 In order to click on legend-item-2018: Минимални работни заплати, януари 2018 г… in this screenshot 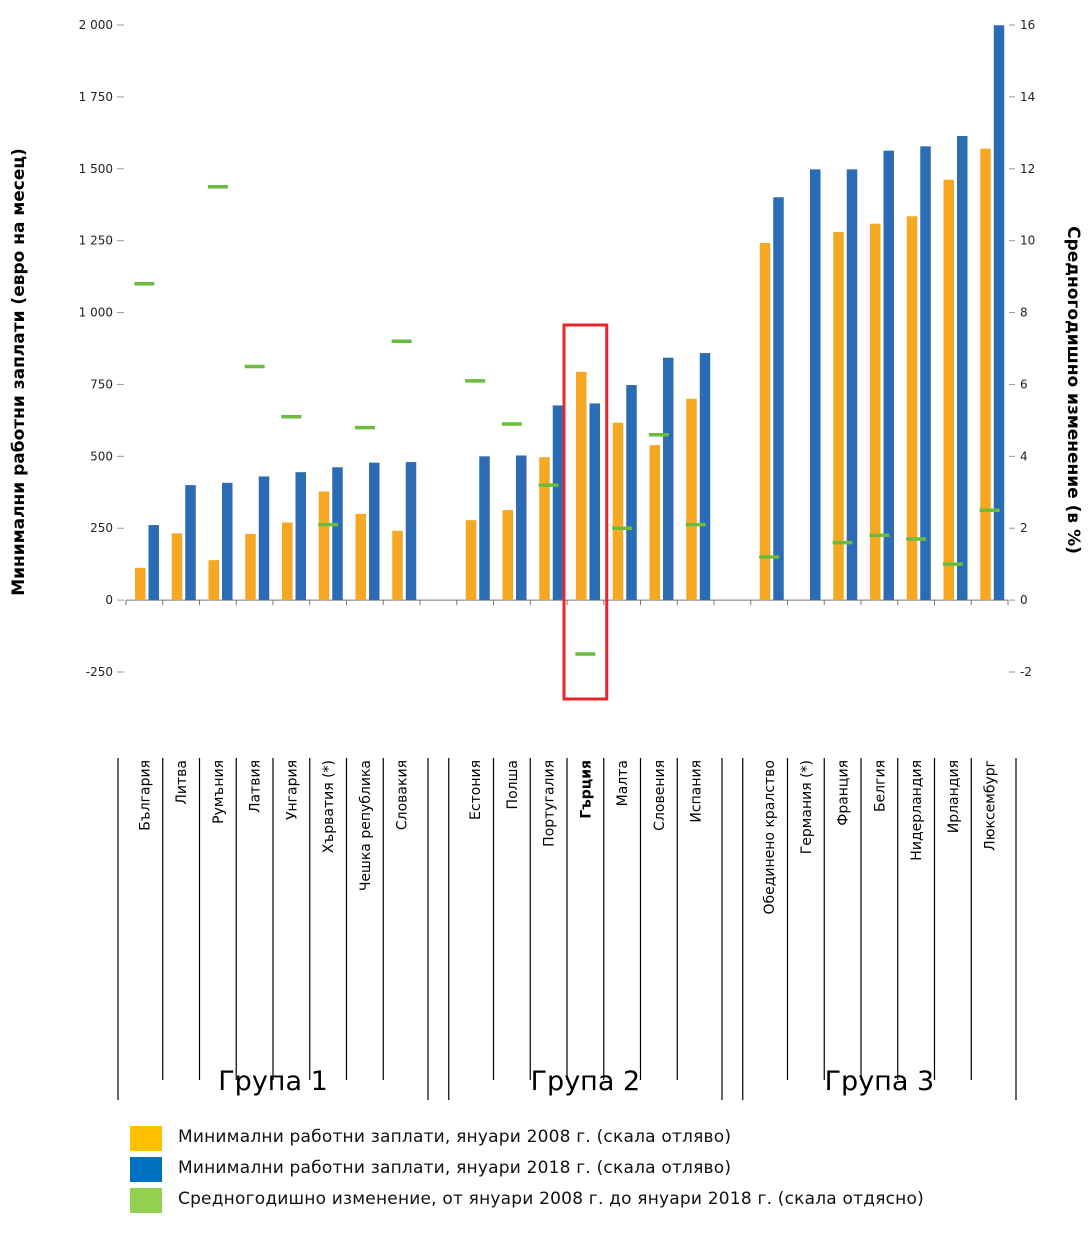, I will do `click(570, 1169)`.